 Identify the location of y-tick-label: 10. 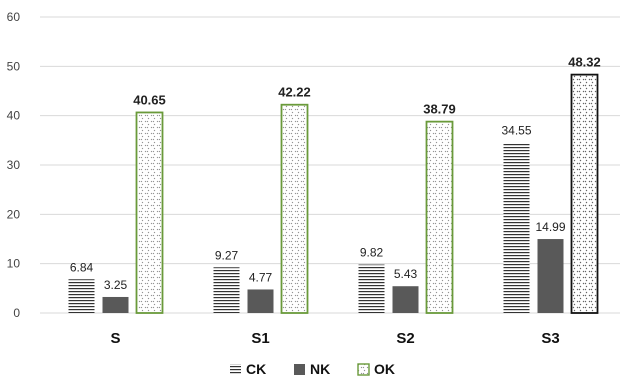
(14, 264).